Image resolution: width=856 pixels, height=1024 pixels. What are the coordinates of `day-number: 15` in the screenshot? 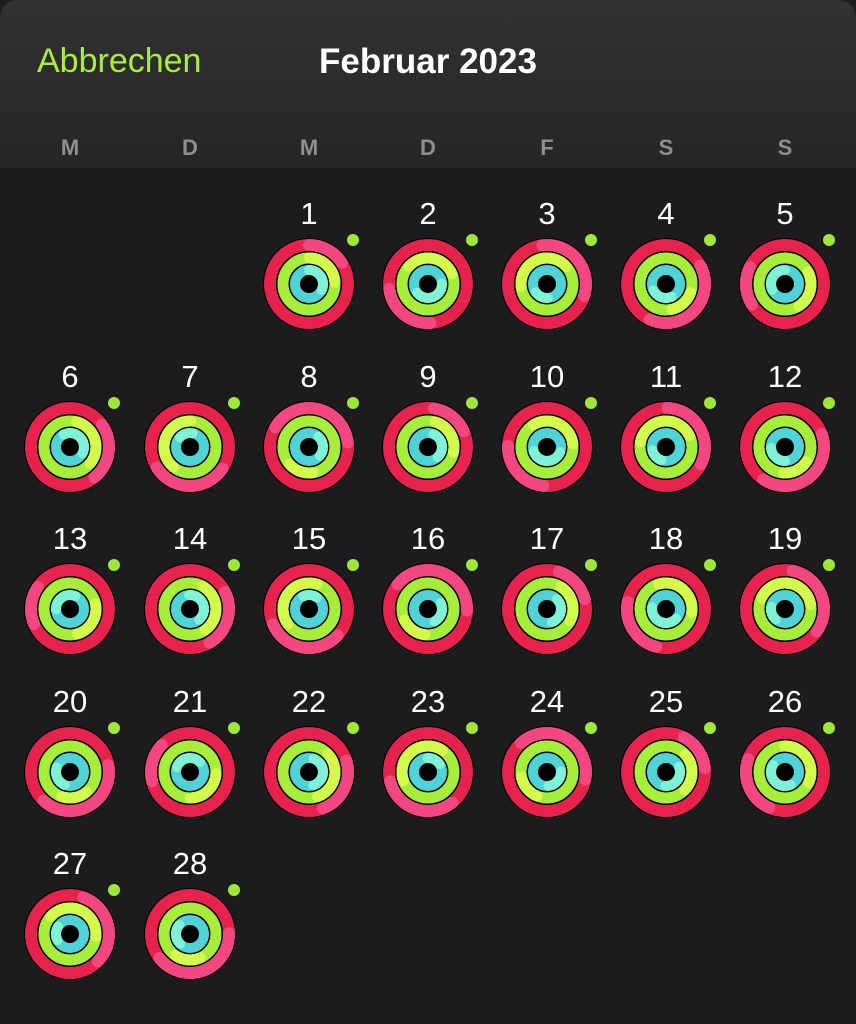 It's located at (309, 538).